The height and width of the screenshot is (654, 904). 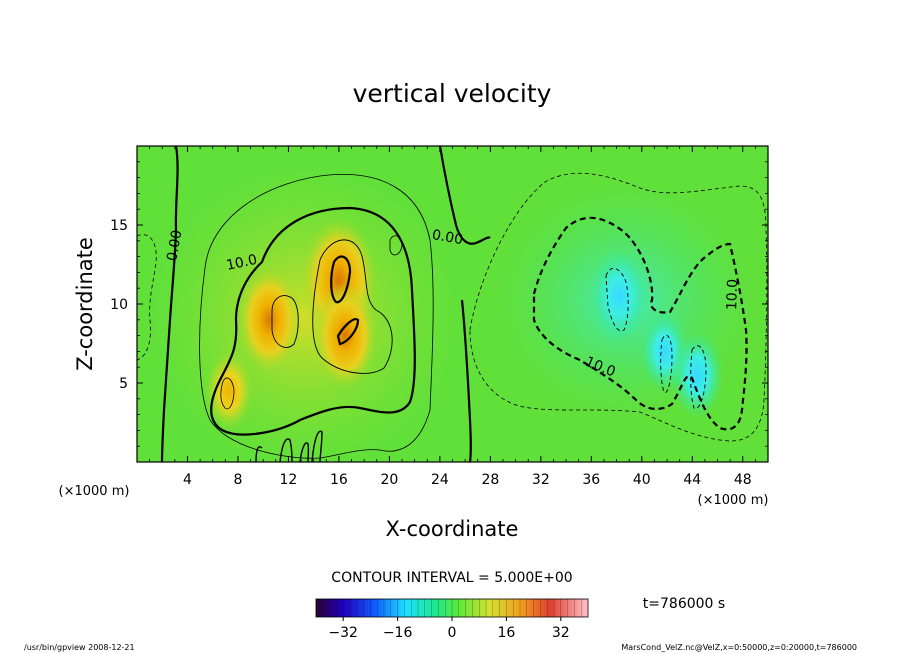 I want to click on contour-20-b, so click(x=348, y=332).